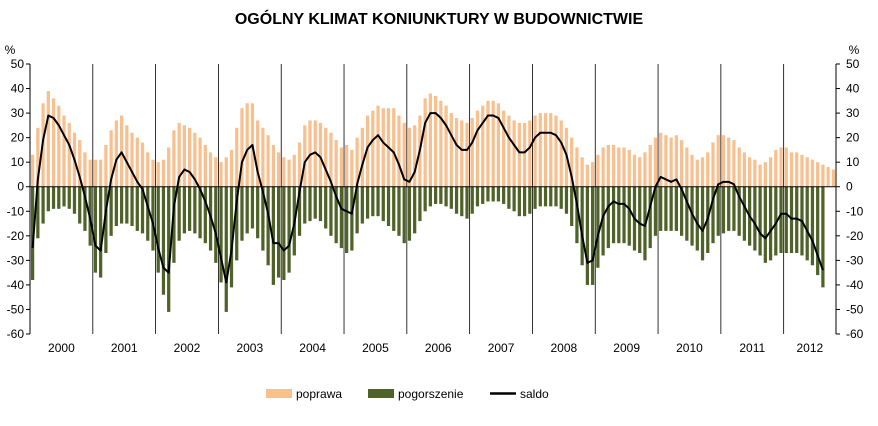 The width and height of the screenshot is (878, 426). I want to click on y-tick-label-right: 10, so click(853, 162).